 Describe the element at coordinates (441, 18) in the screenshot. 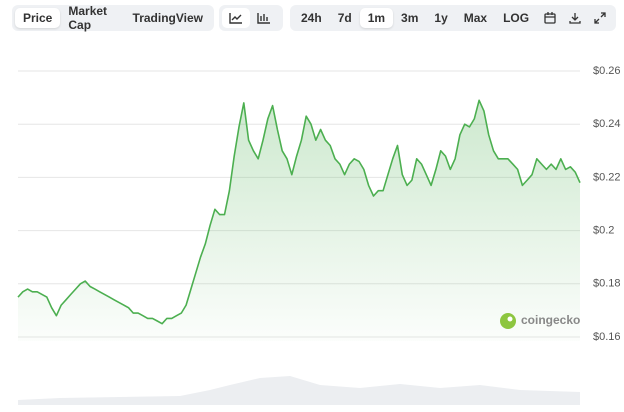

I see `range: 1y` at that location.